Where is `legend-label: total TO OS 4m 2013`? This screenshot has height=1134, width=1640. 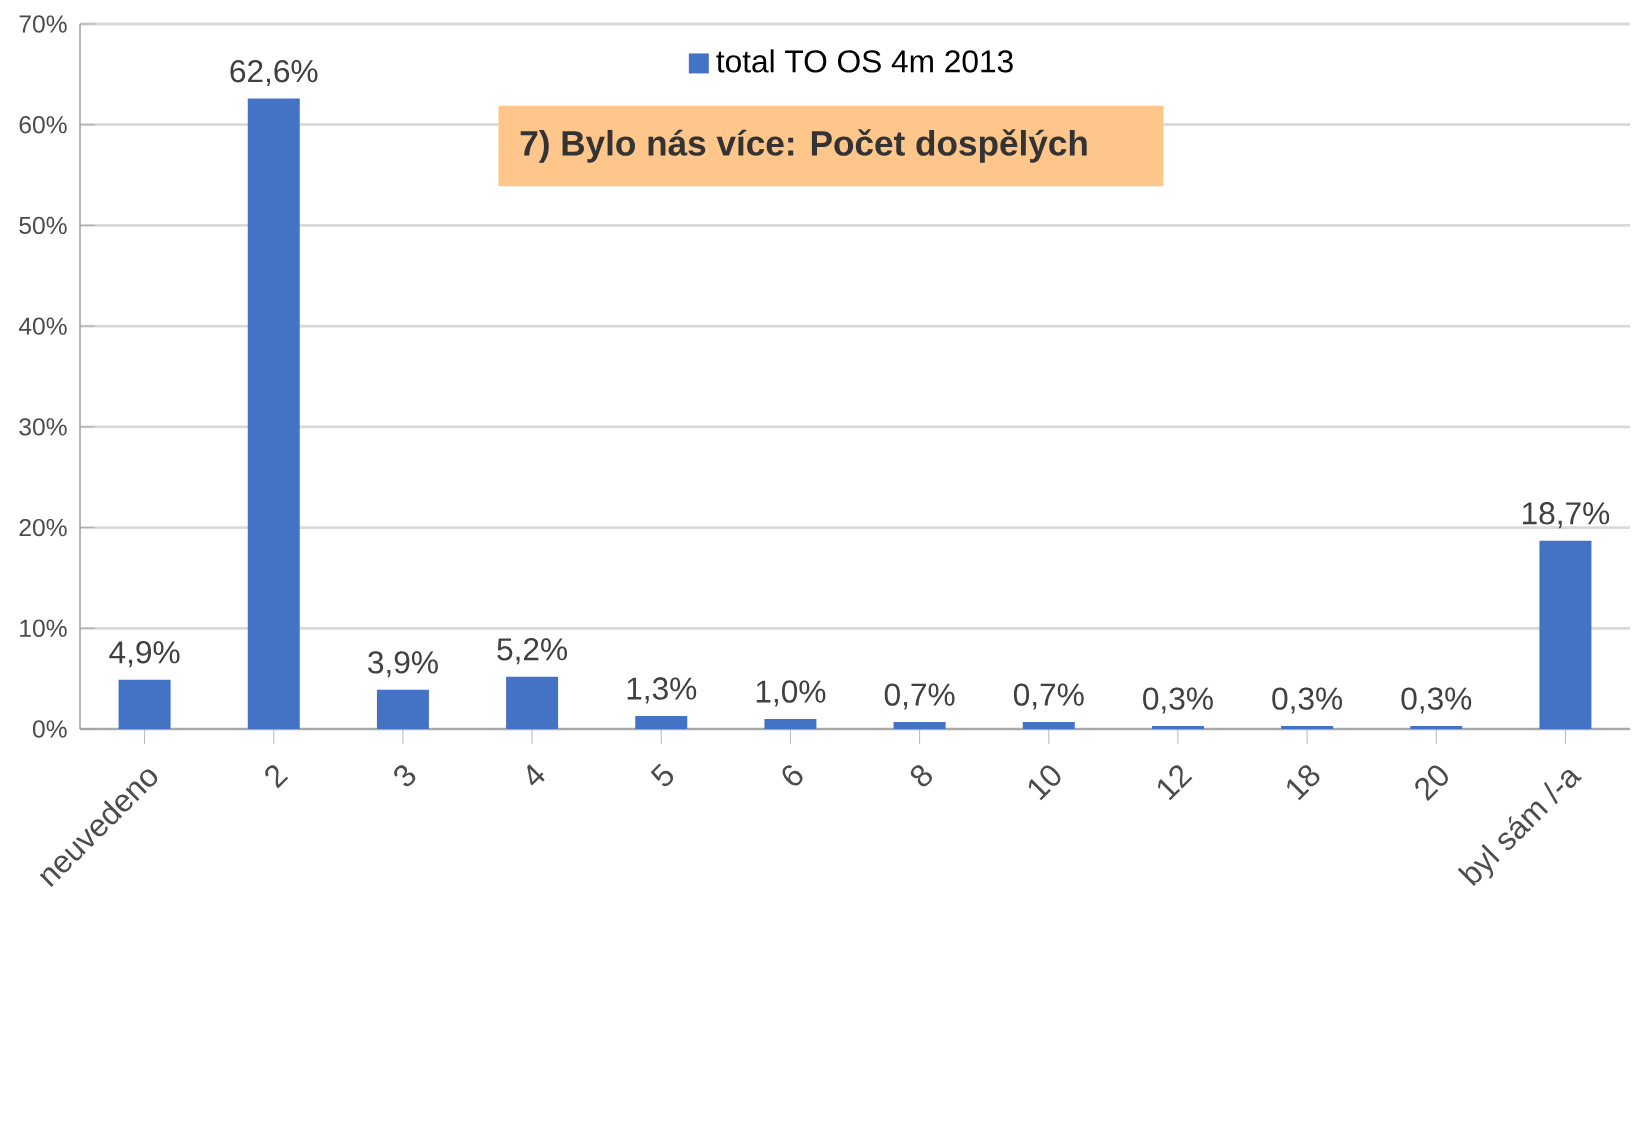
legend-label: total TO OS 4m 2013 is located at coordinates (864, 61).